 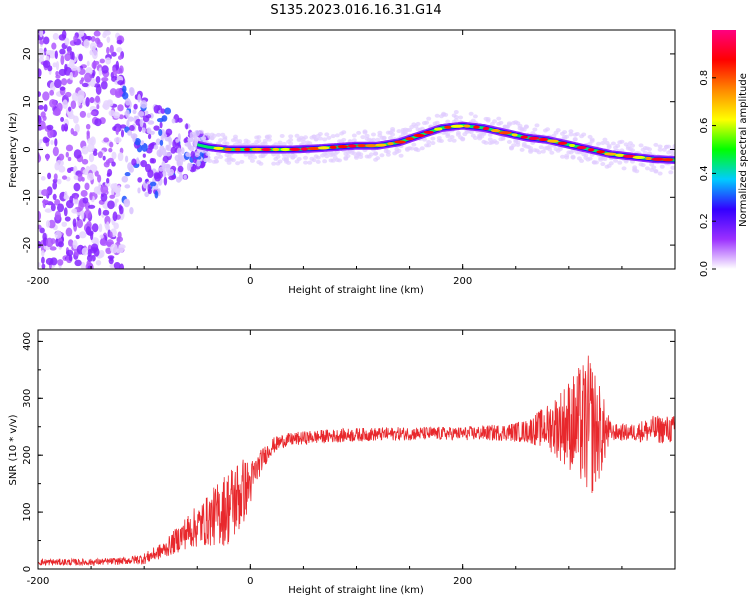 I want to click on colorbar-tick-label: 0.2, so click(x=704, y=221).